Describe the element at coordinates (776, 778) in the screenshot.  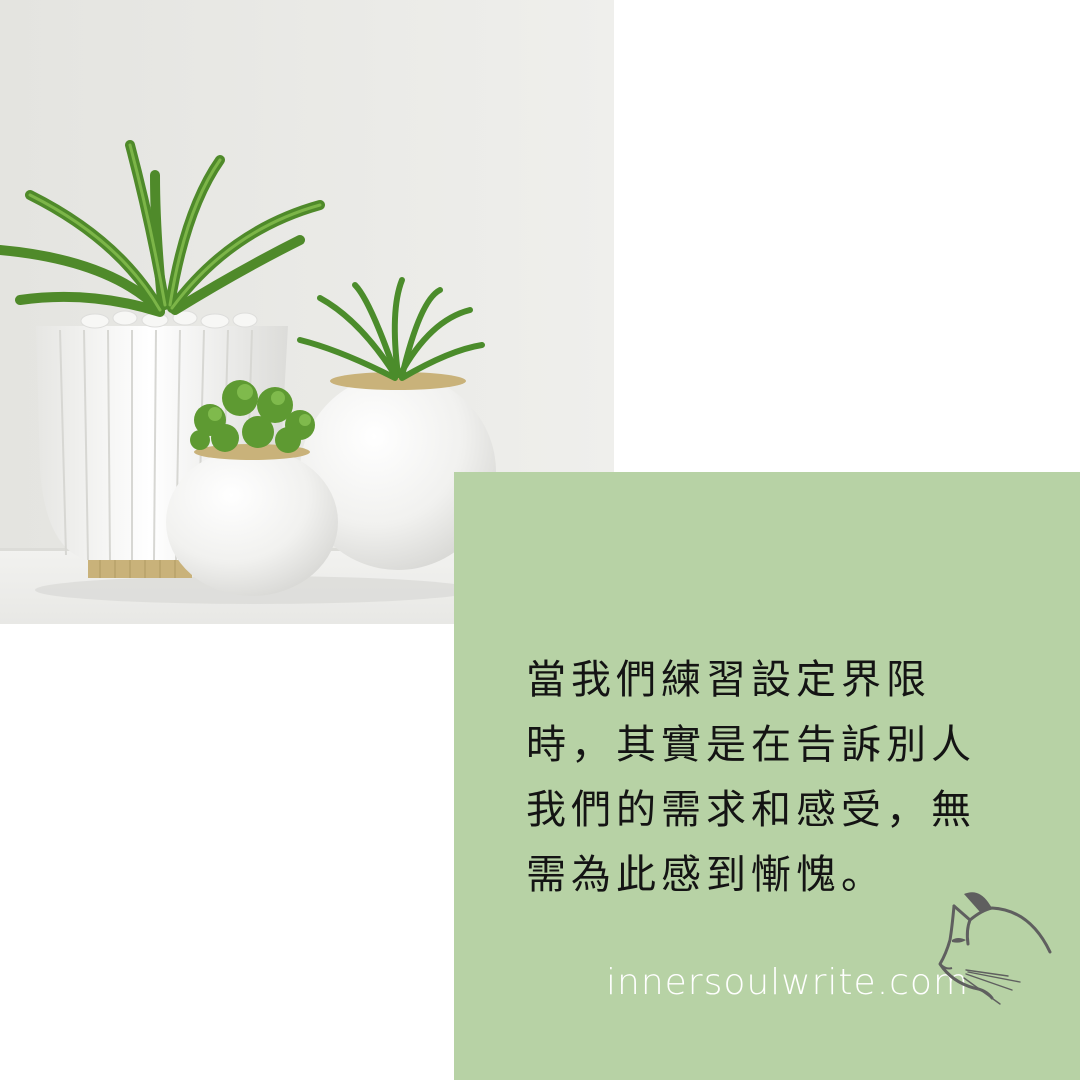
I see `quote-text: 當我們練習設定界限 時，其實是在告訴別人 我們的需求和感受，無 需為此感到慚愧。` at that location.